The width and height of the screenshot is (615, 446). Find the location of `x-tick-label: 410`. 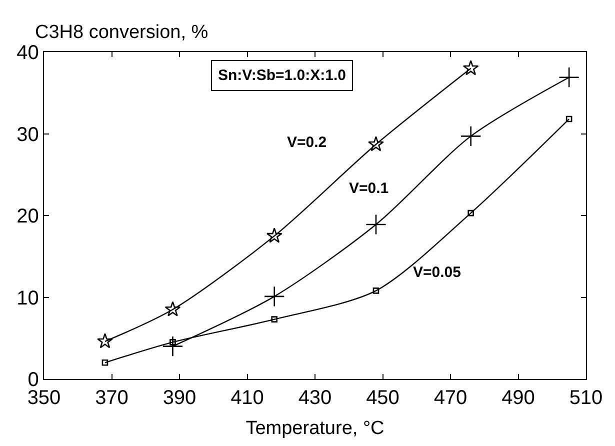

x-tick-label: 410 is located at coordinates (247, 398).